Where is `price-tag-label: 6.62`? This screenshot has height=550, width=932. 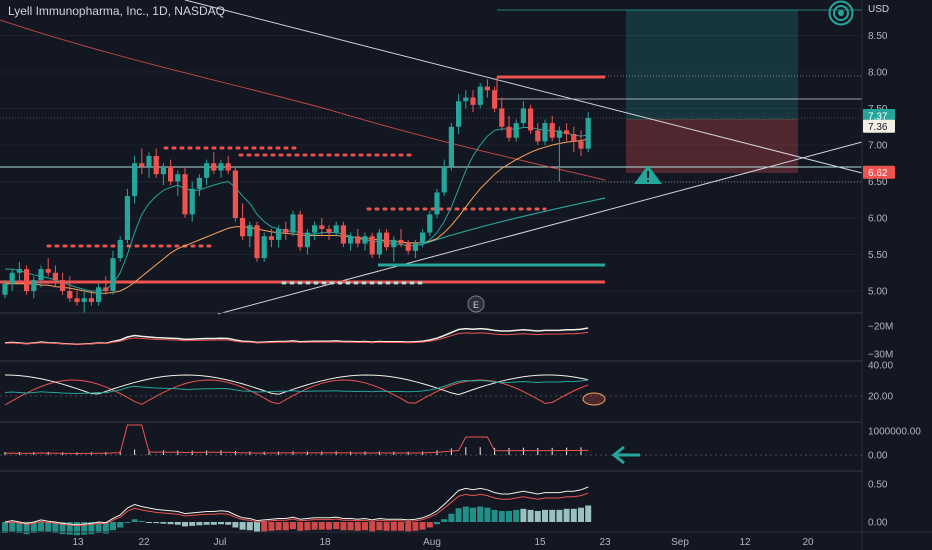 price-tag-label: 6.62 is located at coordinates (878, 173).